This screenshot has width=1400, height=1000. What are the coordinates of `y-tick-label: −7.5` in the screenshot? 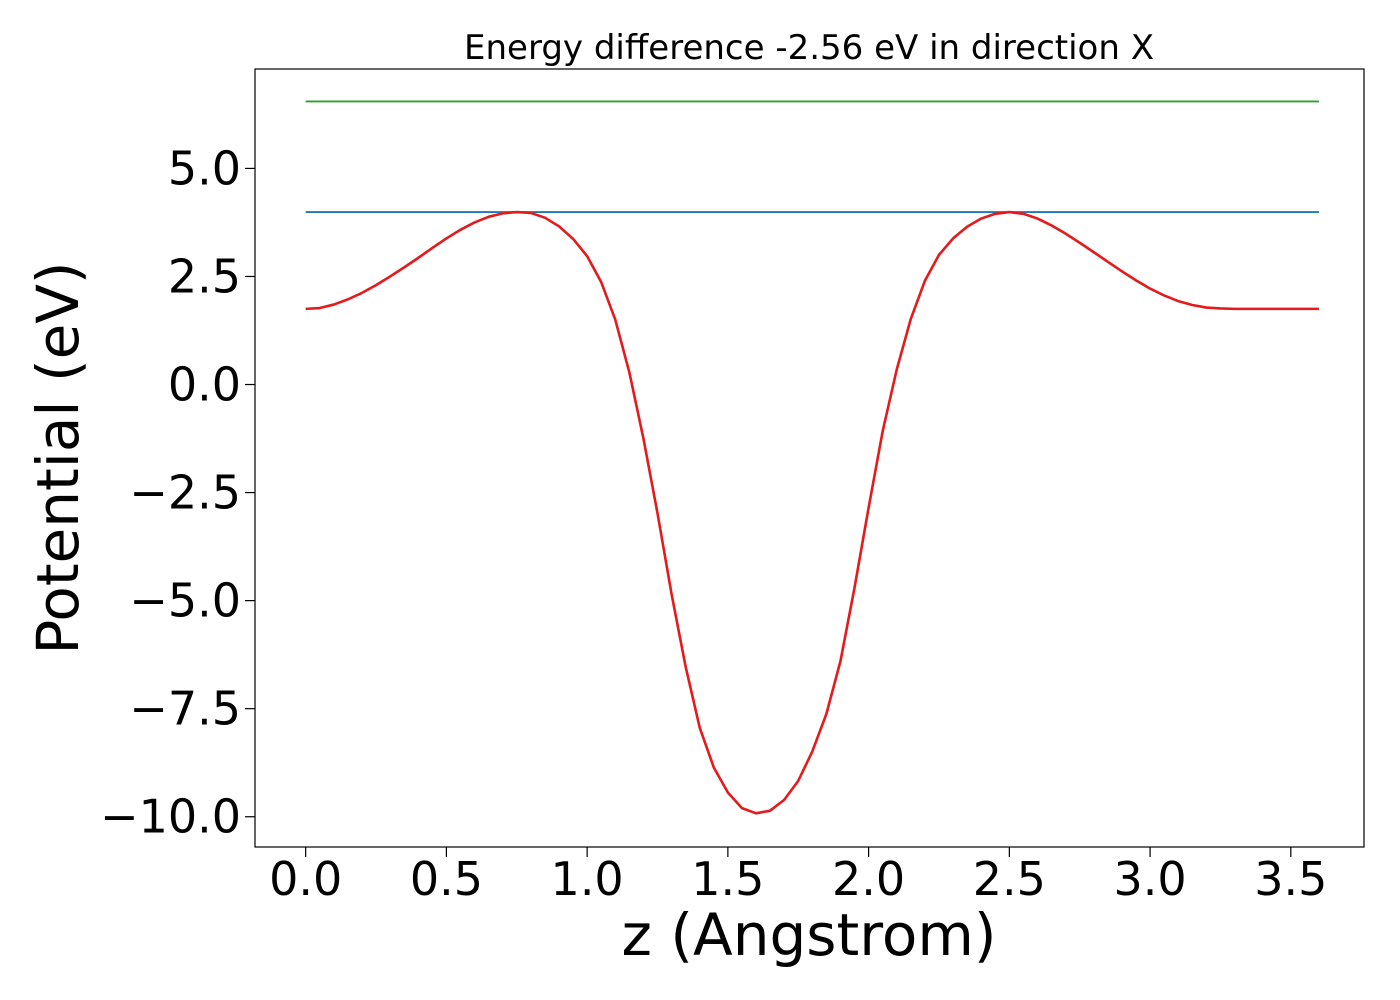 It's located at (185, 709).